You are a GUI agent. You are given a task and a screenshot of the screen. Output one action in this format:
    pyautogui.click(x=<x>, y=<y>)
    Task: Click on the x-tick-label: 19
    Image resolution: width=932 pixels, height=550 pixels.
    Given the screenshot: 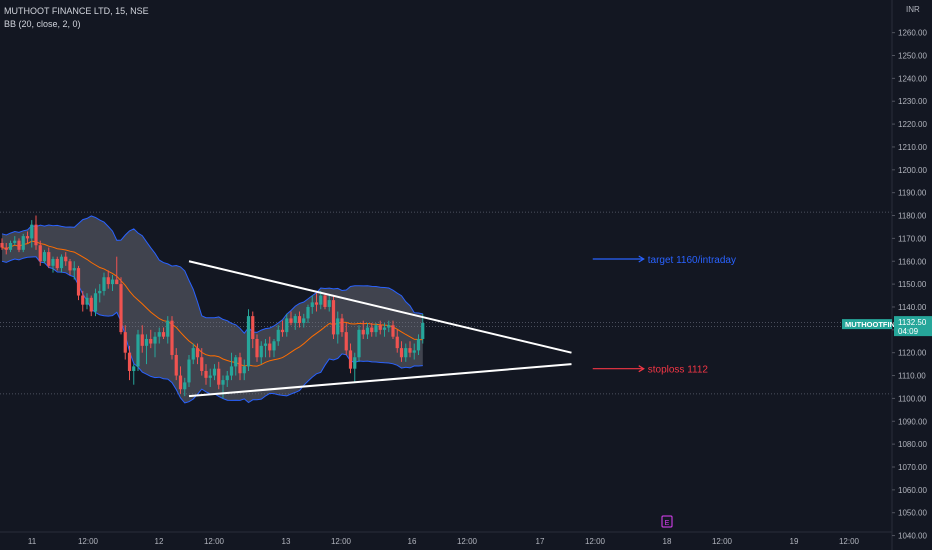 What is the action you would take?
    pyautogui.click(x=794, y=541)
    